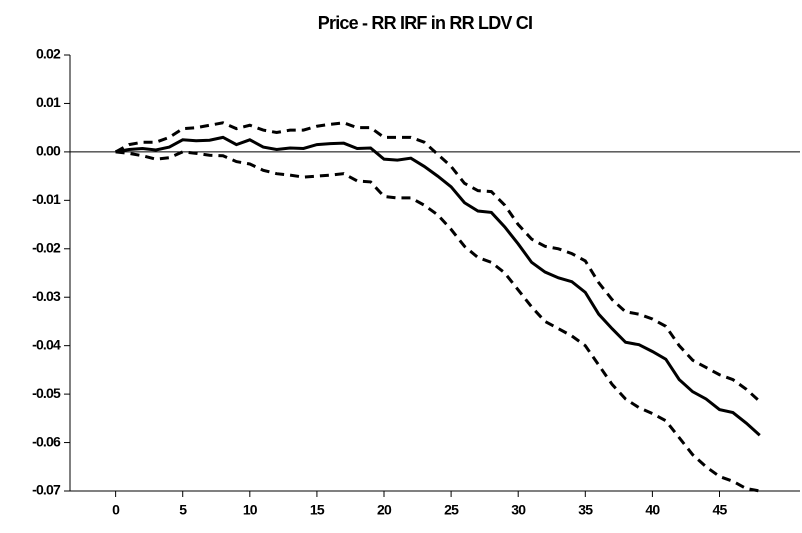 This screenshot has height=533, width=802. Describe the element at coordinates (46, 344) in the screenshot. I see `y-tick-label: -0.04` at that location.